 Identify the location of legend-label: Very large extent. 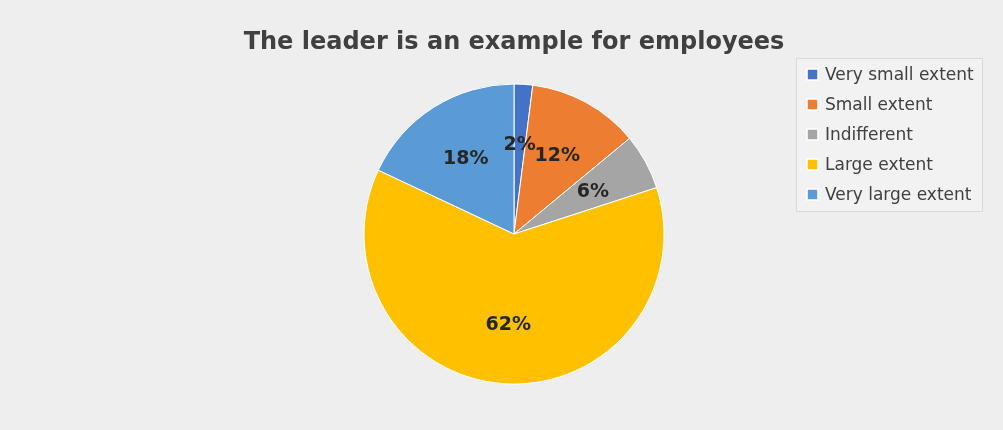
(898, 193).